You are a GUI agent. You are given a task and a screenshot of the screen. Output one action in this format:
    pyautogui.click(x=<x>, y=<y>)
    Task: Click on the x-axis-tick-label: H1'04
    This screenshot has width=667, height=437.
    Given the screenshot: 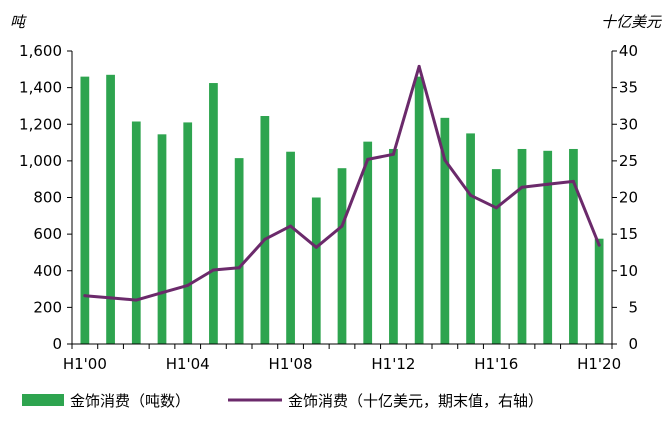 What is the action you would take?
    pyautogui.click(x=188, y=364)
    